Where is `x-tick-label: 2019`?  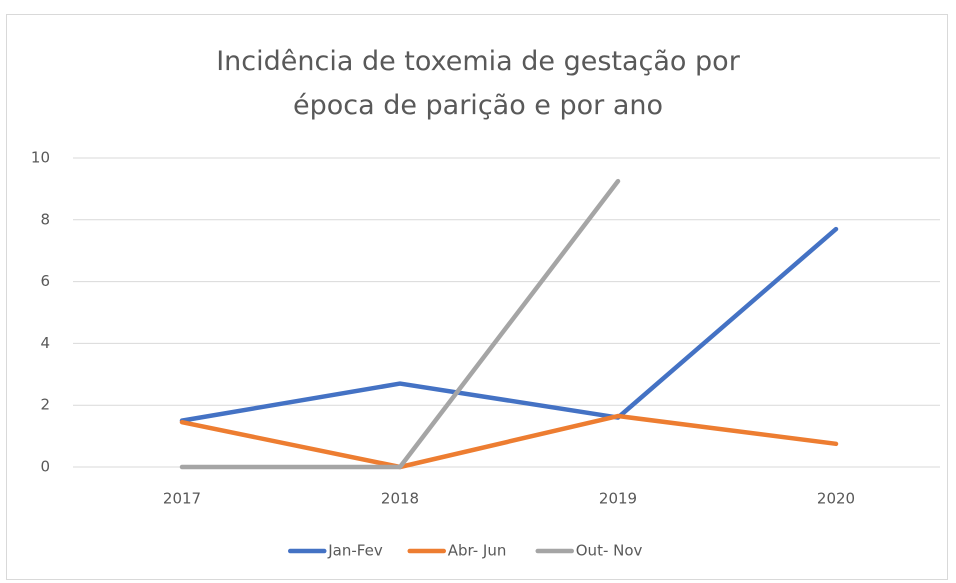 x-tick-label: 2019 is located at coordinates (618, 499).